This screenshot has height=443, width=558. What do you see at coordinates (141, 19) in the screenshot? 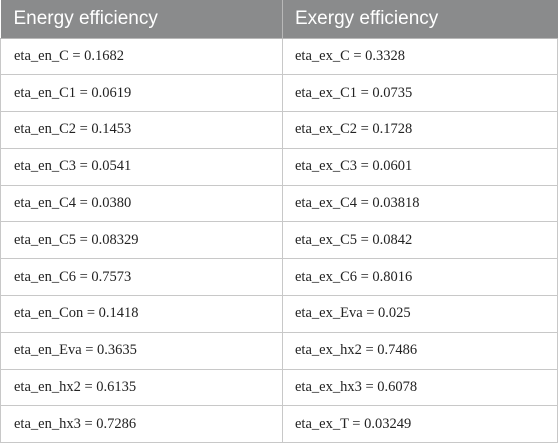
I see `header-energy-efficiency: Energy efficiency` at bounding box center [141, 19].